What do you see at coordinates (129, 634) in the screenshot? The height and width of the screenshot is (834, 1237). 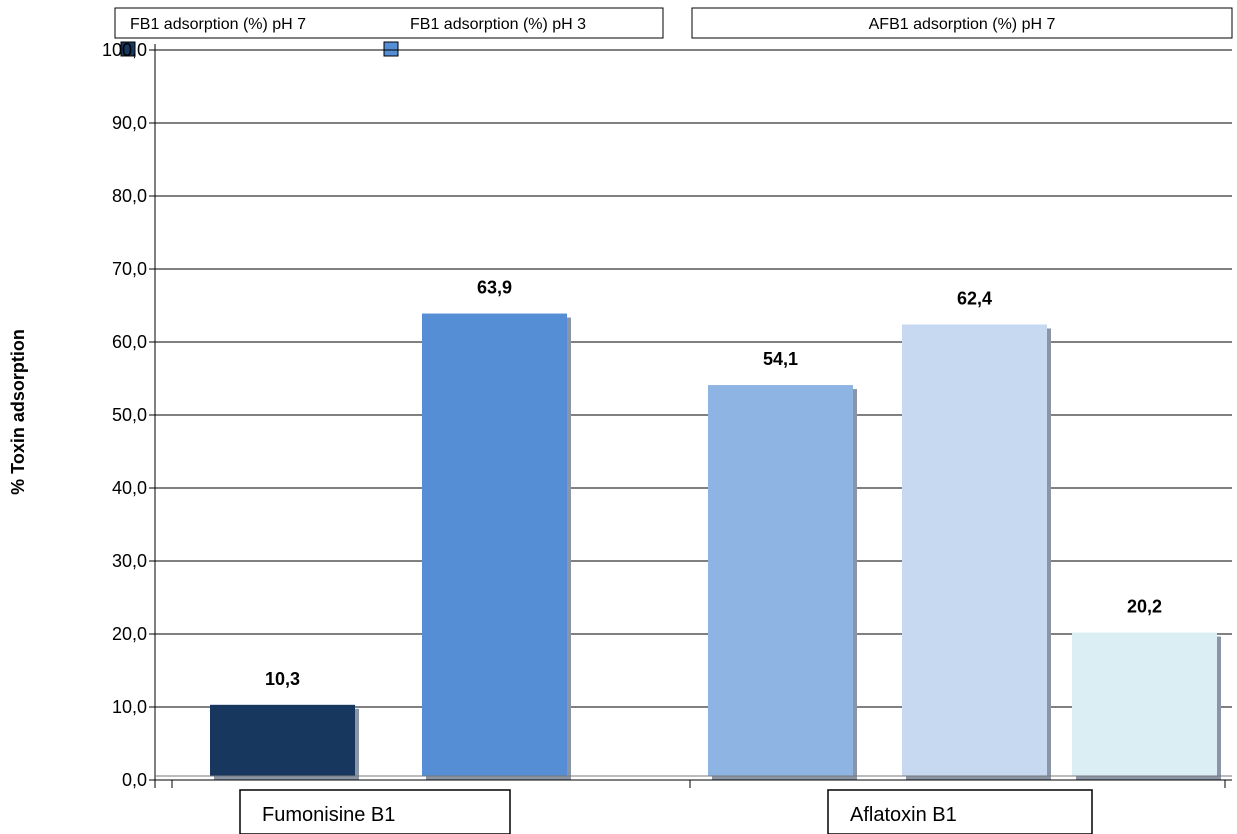 I see `y-tick-label: 20,0` at bounding box center [129, 634].